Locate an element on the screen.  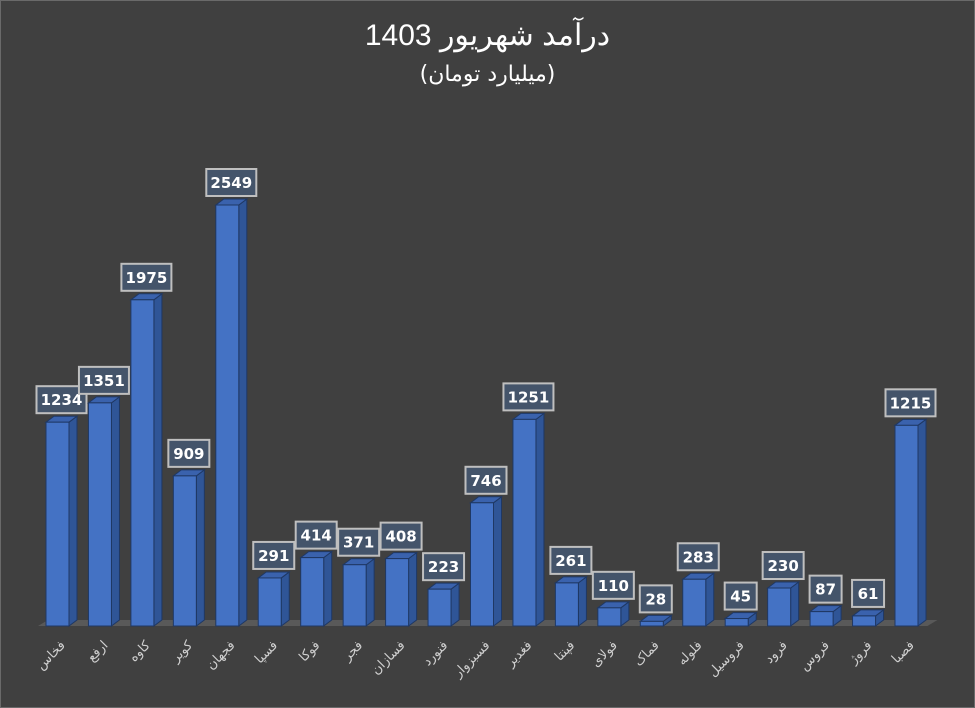
data-label: 110 is located at coordinates (613, 585).